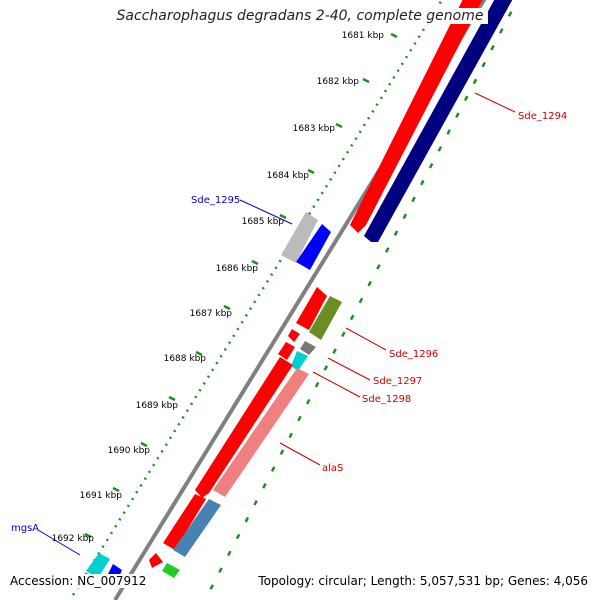 The image size is (600, 600). I want to click on gene-red-long-lower, so click(244, 427).